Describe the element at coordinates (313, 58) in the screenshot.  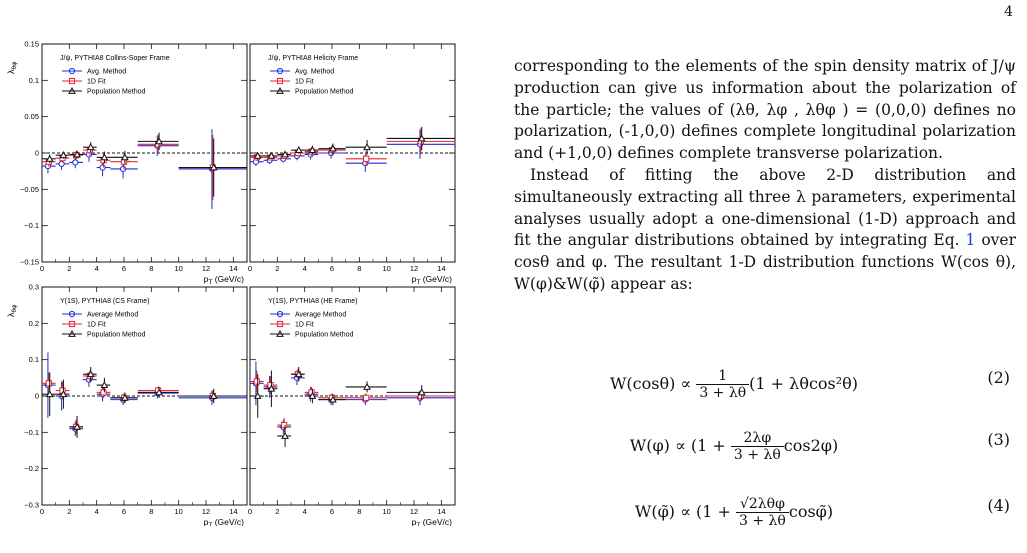
I see `panel-title: J/ψ, PYTHIA8 Helicity Frame` at that location.